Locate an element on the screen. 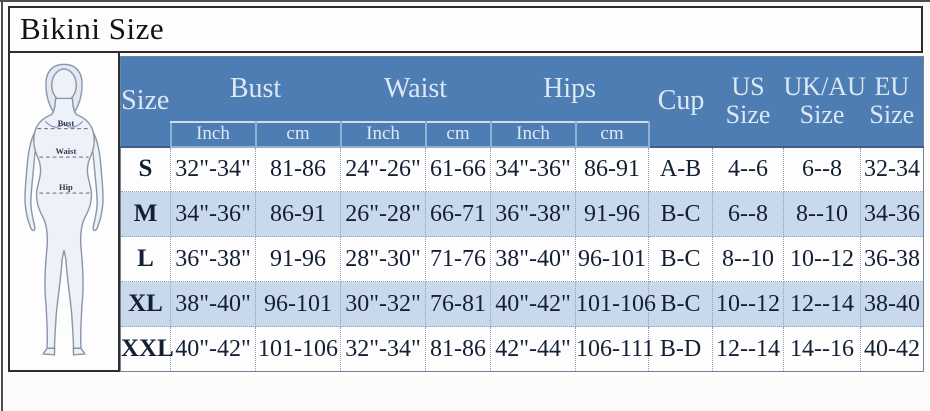  scan-edge-top is located at coordinates (465, 1).